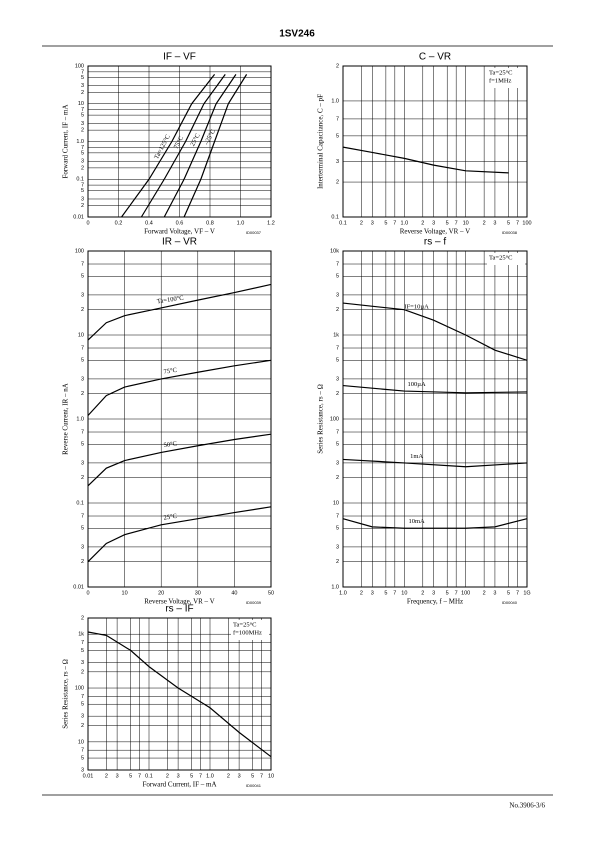 This screenshot has width=595, height=842. Describe the element at coordinates (179, 57) in the screenshot. I see `chart-title: IF – VF` at that location.